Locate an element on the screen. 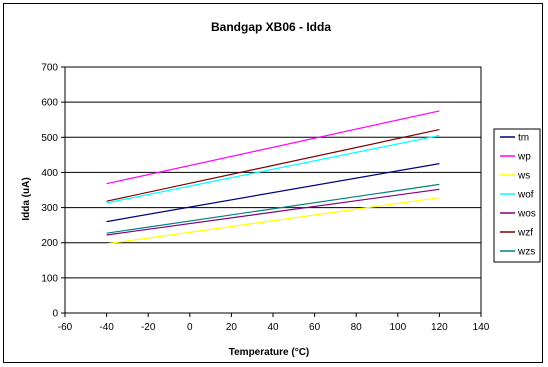  series-line-wzs is located at coordinates (273, 208).